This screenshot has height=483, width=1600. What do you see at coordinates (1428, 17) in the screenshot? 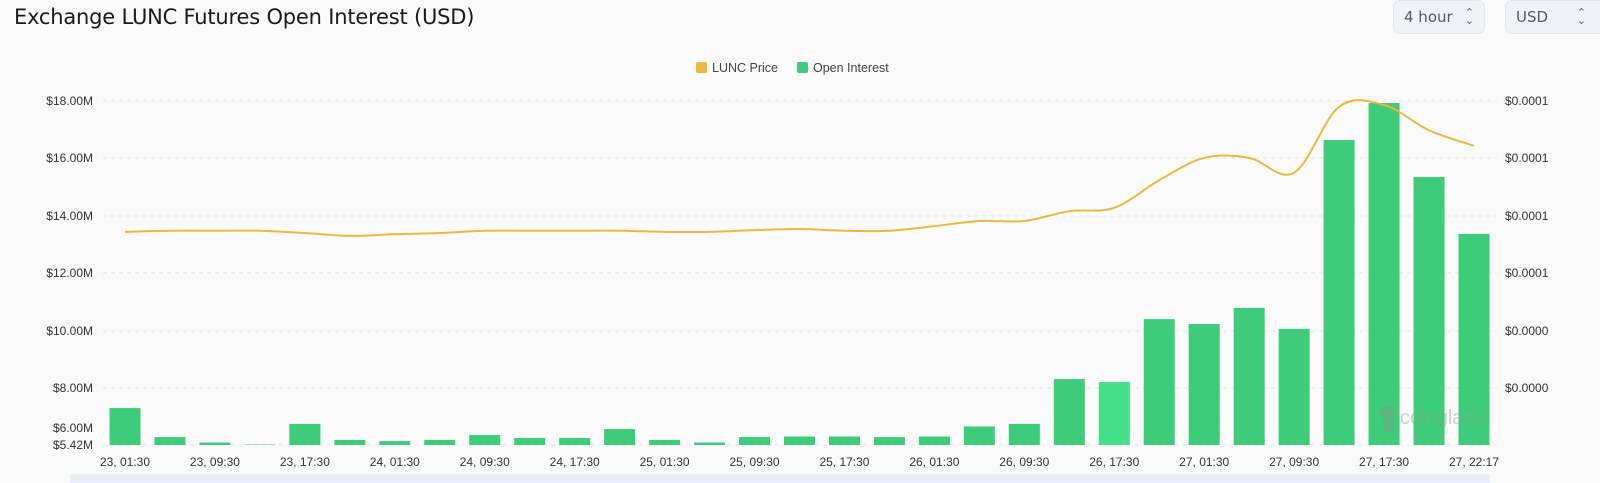
I see `interval-select-value: 4 hour` at bounding box center [1428, 17].